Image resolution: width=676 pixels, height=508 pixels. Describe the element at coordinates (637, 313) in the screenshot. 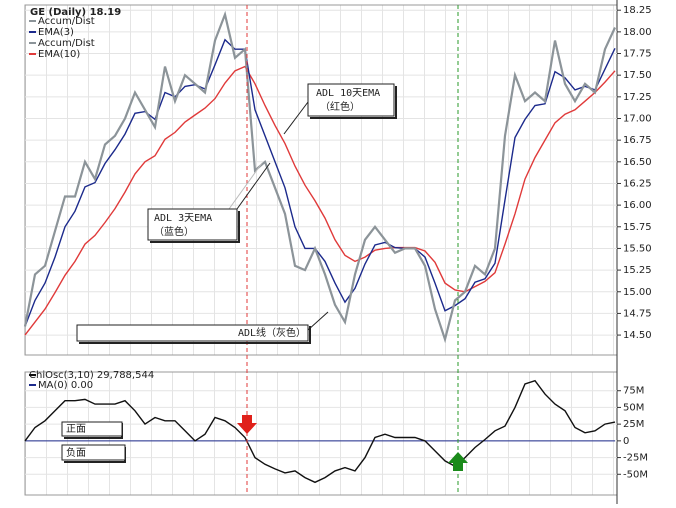

I see `y-tick-label: 14.75` at that location.